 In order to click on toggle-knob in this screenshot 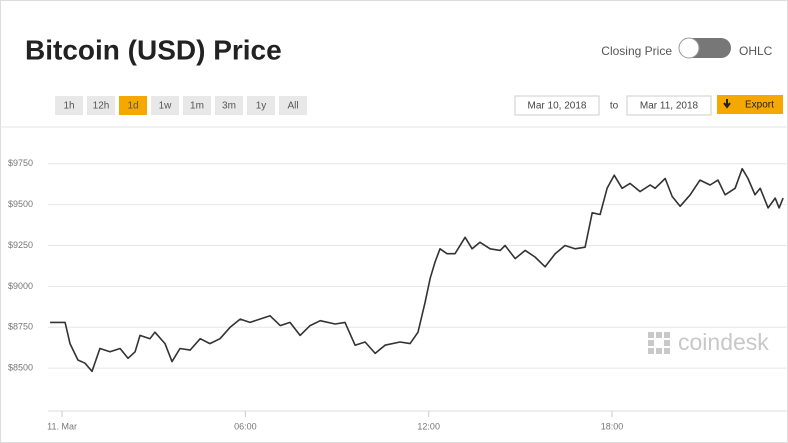, I will do `click(689, 48)`.